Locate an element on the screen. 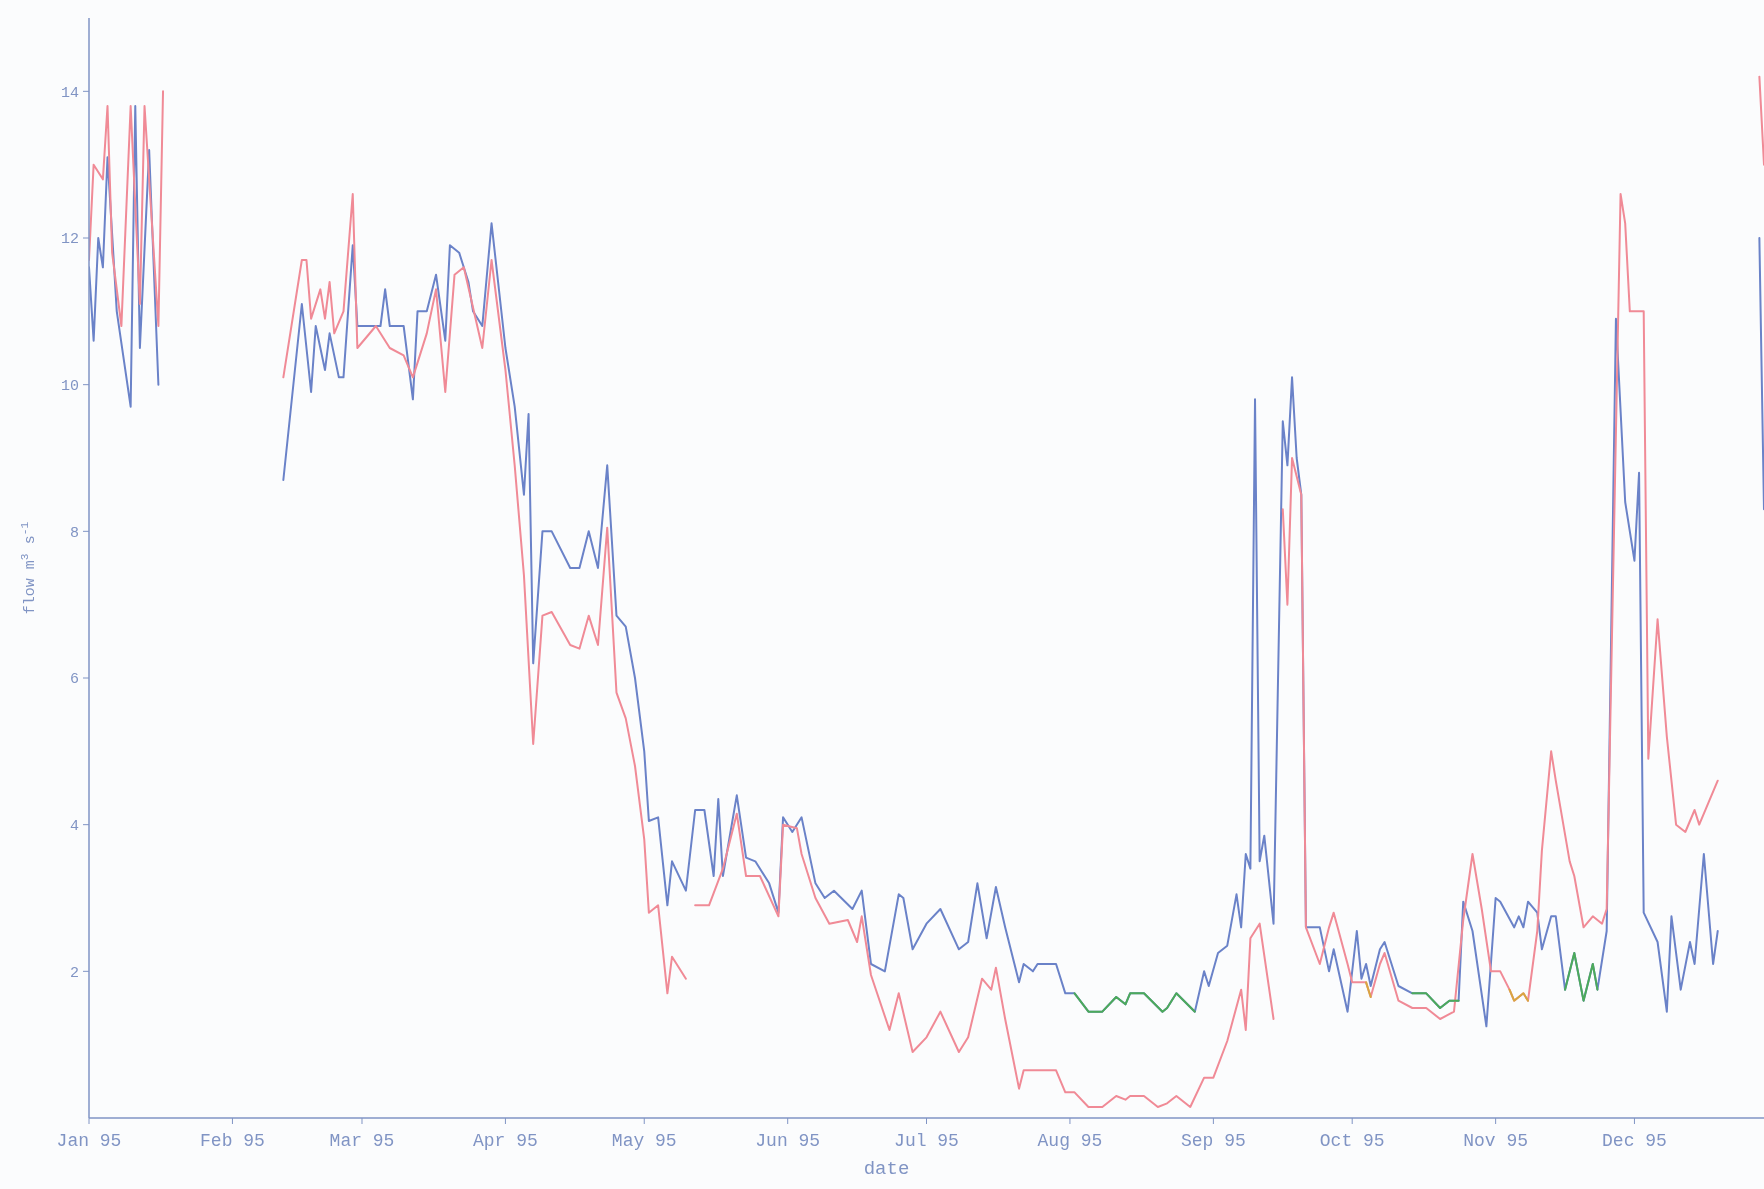 The image size is (1764, 1189). y-tick-label: 2 is located at coordinates (74, 973).